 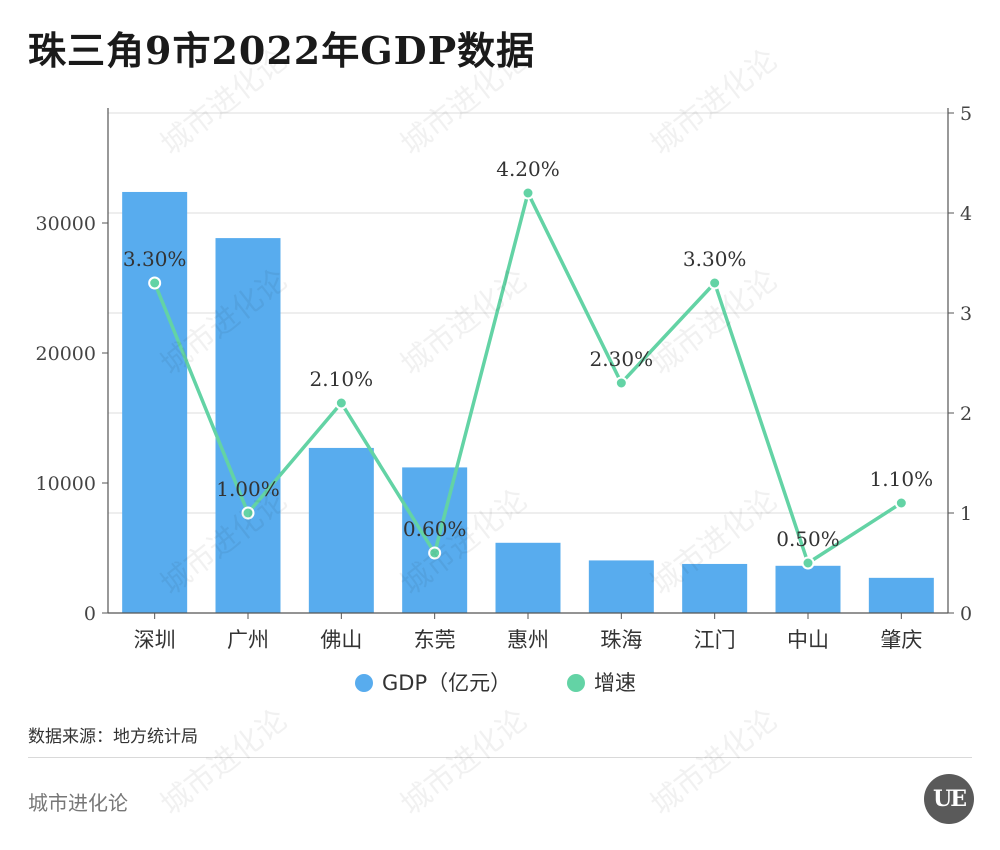 What do you see at coordinates (90, 614) in the screenshot?
I see `y-left-tick-label: 0` at bounding box center [90, 614].